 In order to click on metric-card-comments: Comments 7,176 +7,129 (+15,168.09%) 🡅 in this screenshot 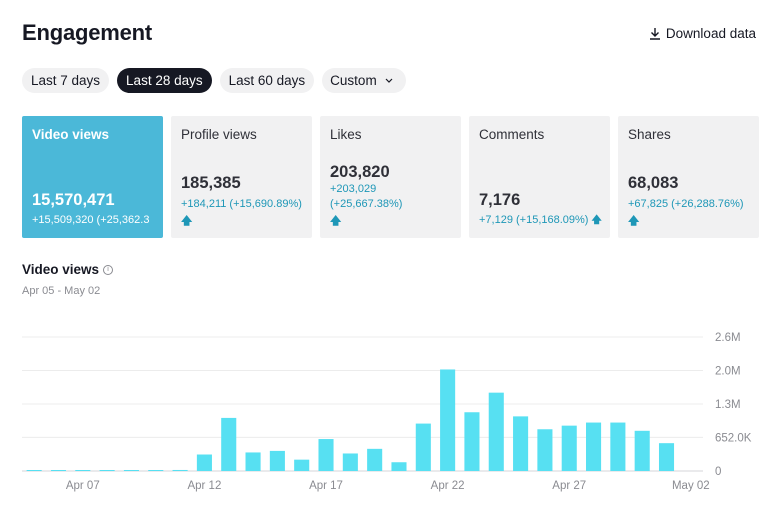, I will do `click(539, 177)`.